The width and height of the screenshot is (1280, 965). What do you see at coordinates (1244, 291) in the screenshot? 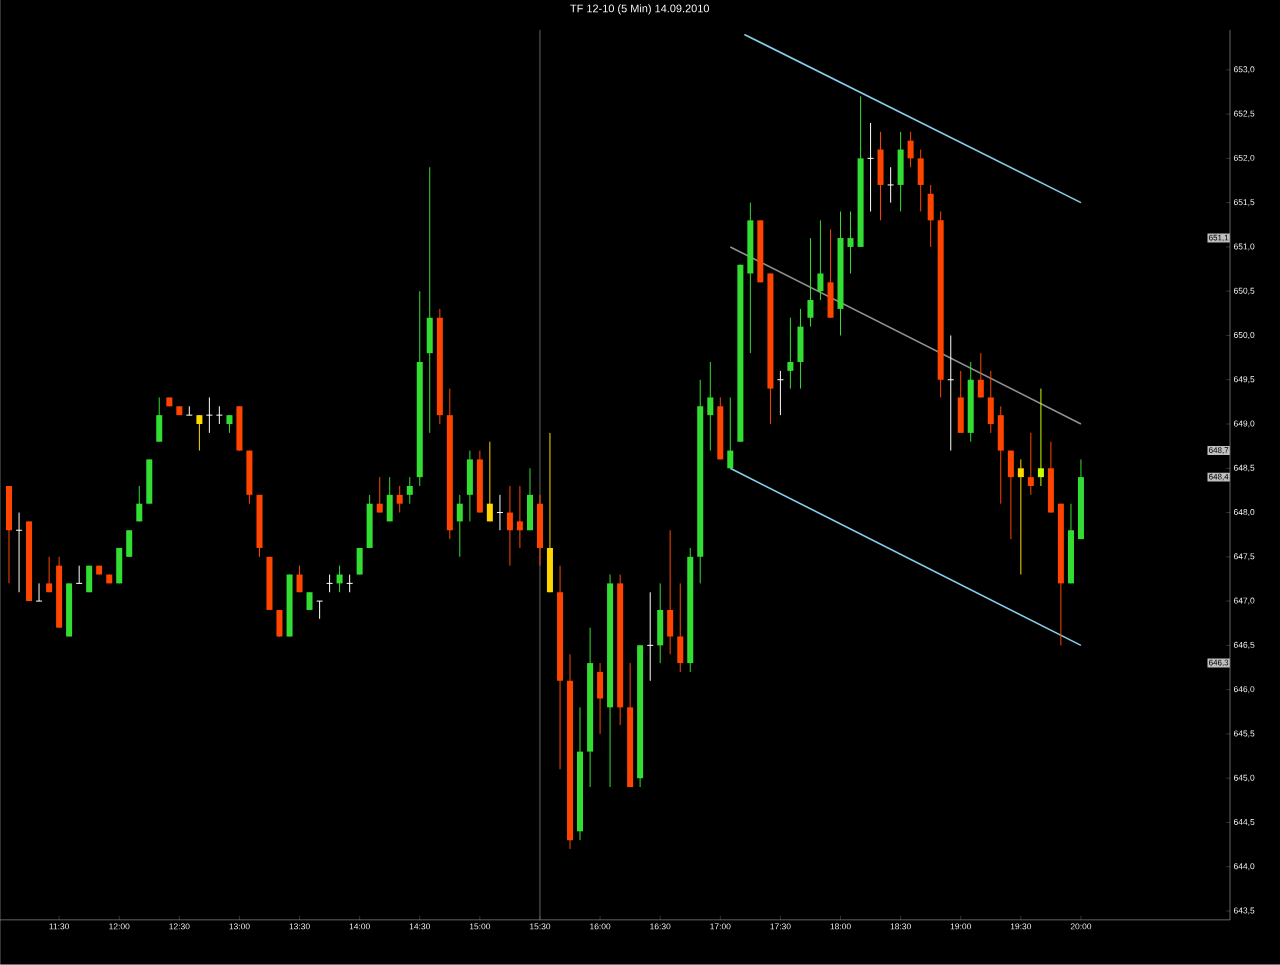
I see `y-tick-label: 650,5` at bounding box center [1244, 291].